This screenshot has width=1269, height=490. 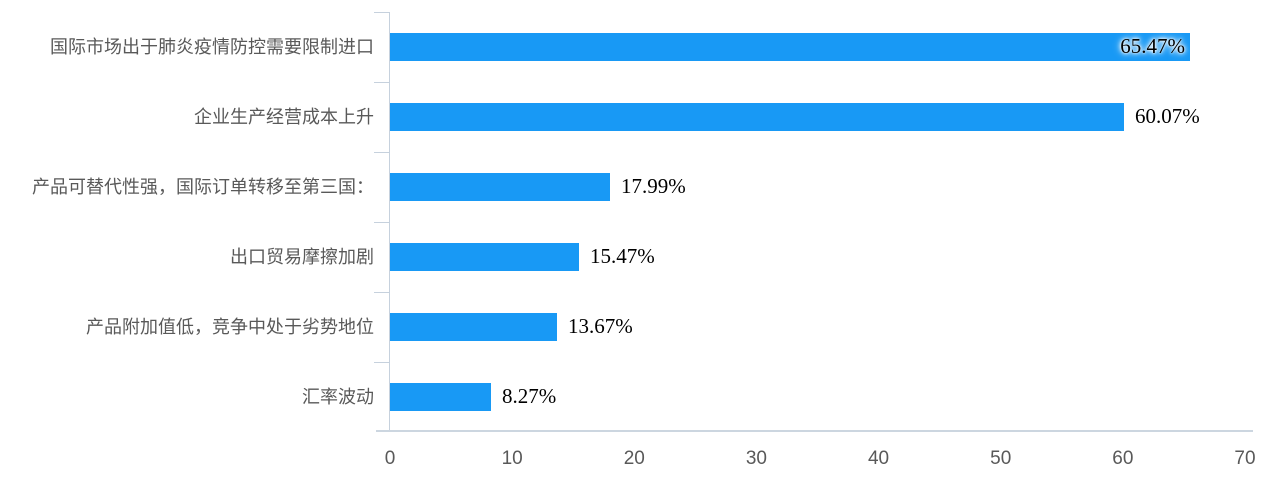 I want to click on value-label: 15.47%, so click(x=622, y=256).